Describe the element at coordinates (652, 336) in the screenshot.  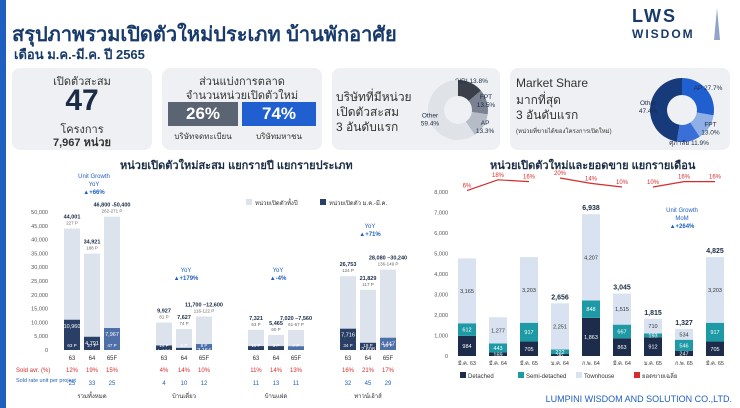
I see `bar-value-label: 193` at that location.